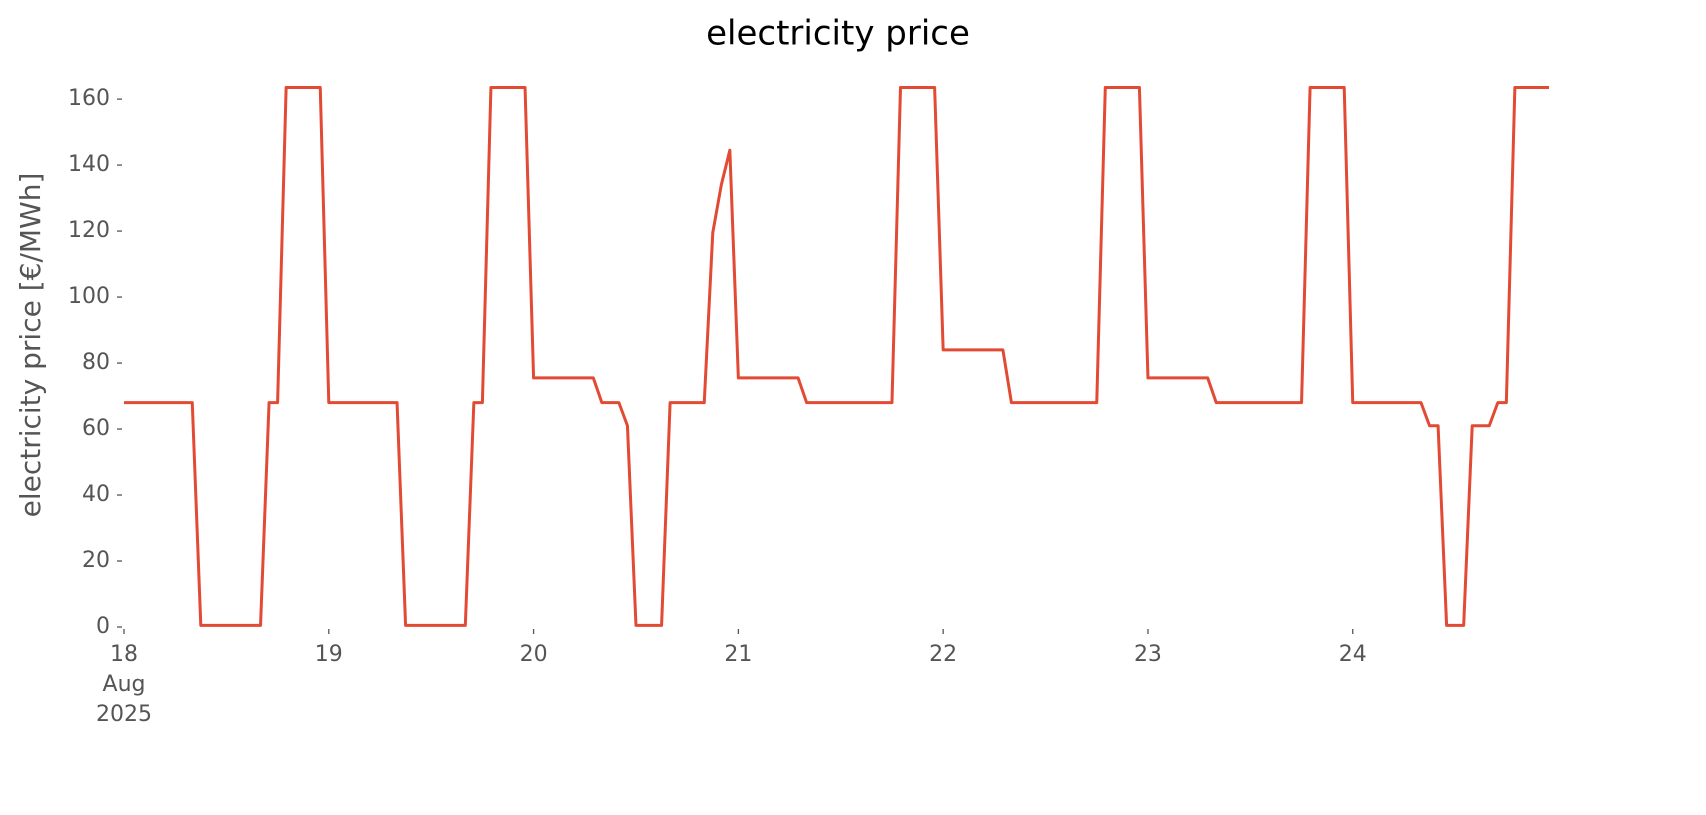 This screenshot has height=815, width=1706. I want to click on x-tick-label: 18, so click(124, 654).